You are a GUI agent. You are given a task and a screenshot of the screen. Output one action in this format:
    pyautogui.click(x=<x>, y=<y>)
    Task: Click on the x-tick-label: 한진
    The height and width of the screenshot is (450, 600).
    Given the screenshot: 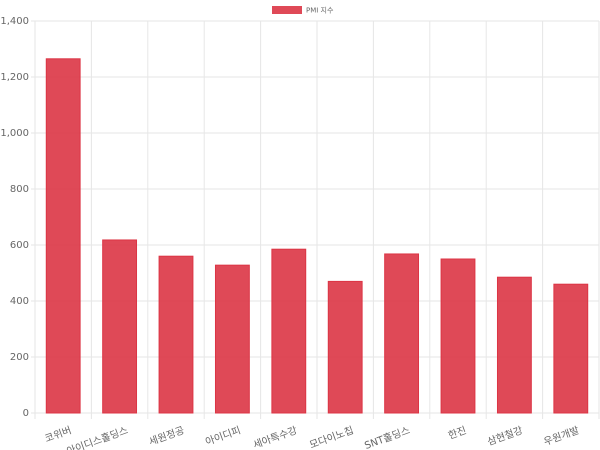 What is the action you would take?
    pyautogui.click(x=457, y=433)
    